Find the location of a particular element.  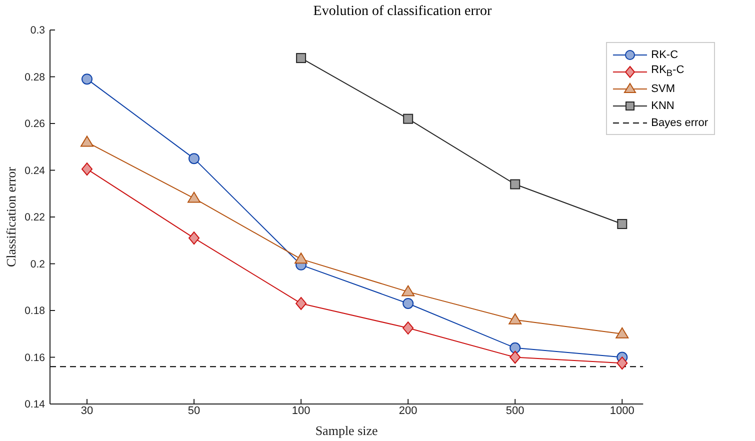

x-tick-label: 100 is located at coordinates (301, 410).